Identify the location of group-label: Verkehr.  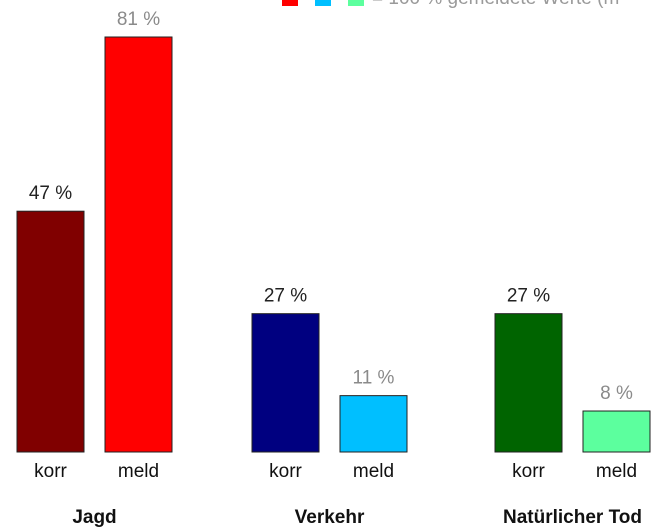
(330, 517).